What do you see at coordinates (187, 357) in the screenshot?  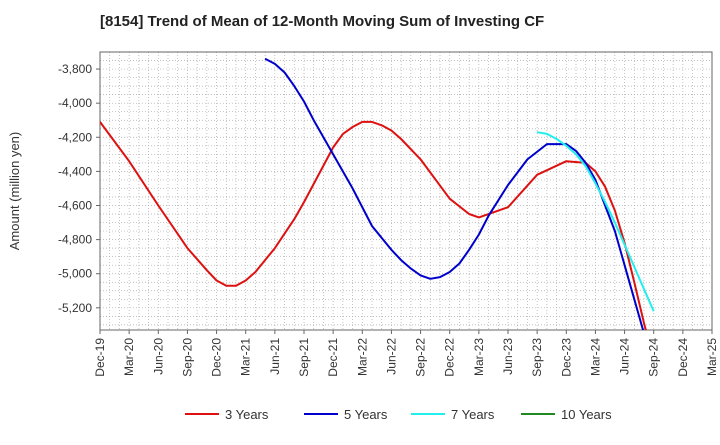 I see `x-tick-label: Sep-20` at bounding box center [187, 357].